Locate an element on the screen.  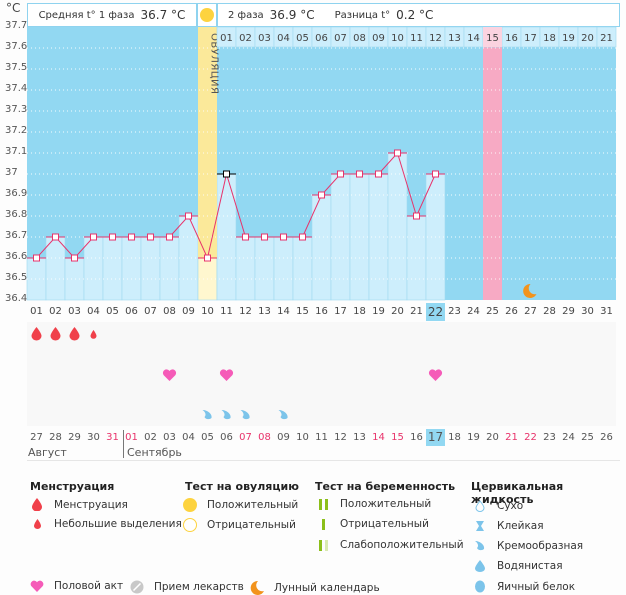
cycle-day-label: 03 is located at coordinates (74, 311).